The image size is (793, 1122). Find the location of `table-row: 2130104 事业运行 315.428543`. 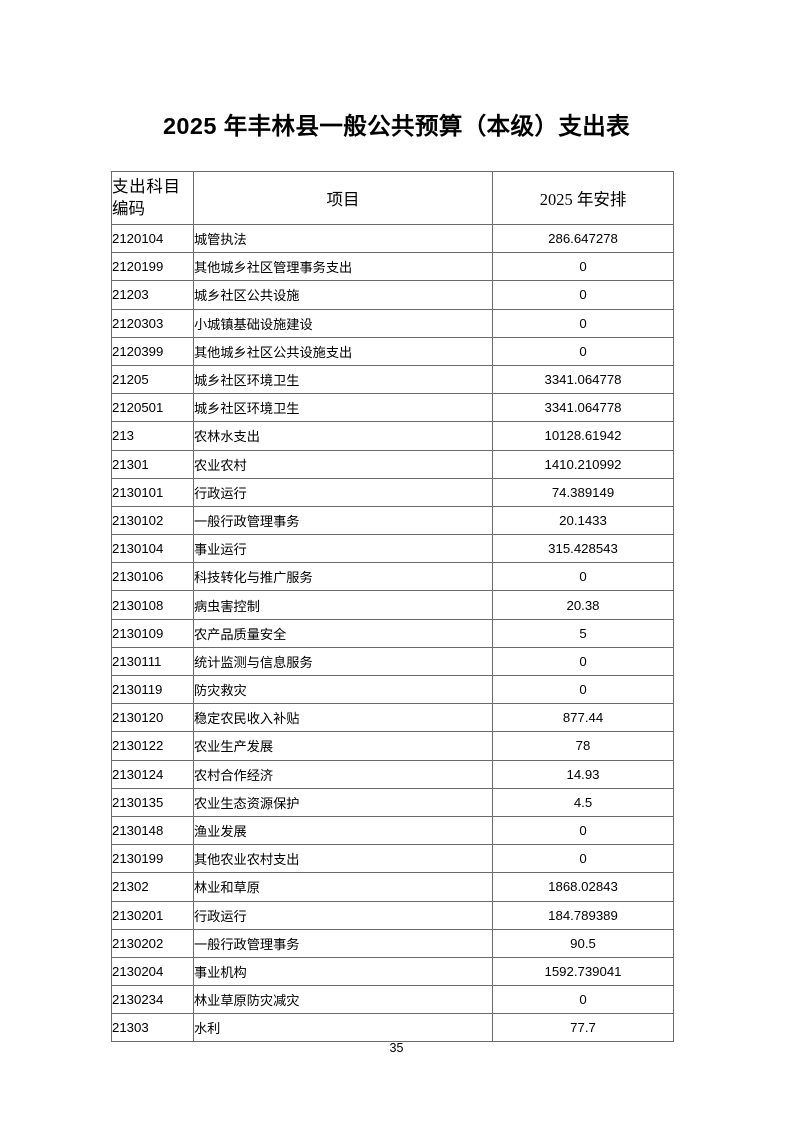

table-row: 2130104 事业运行 315.428543 is located at coordinates (392, 549).